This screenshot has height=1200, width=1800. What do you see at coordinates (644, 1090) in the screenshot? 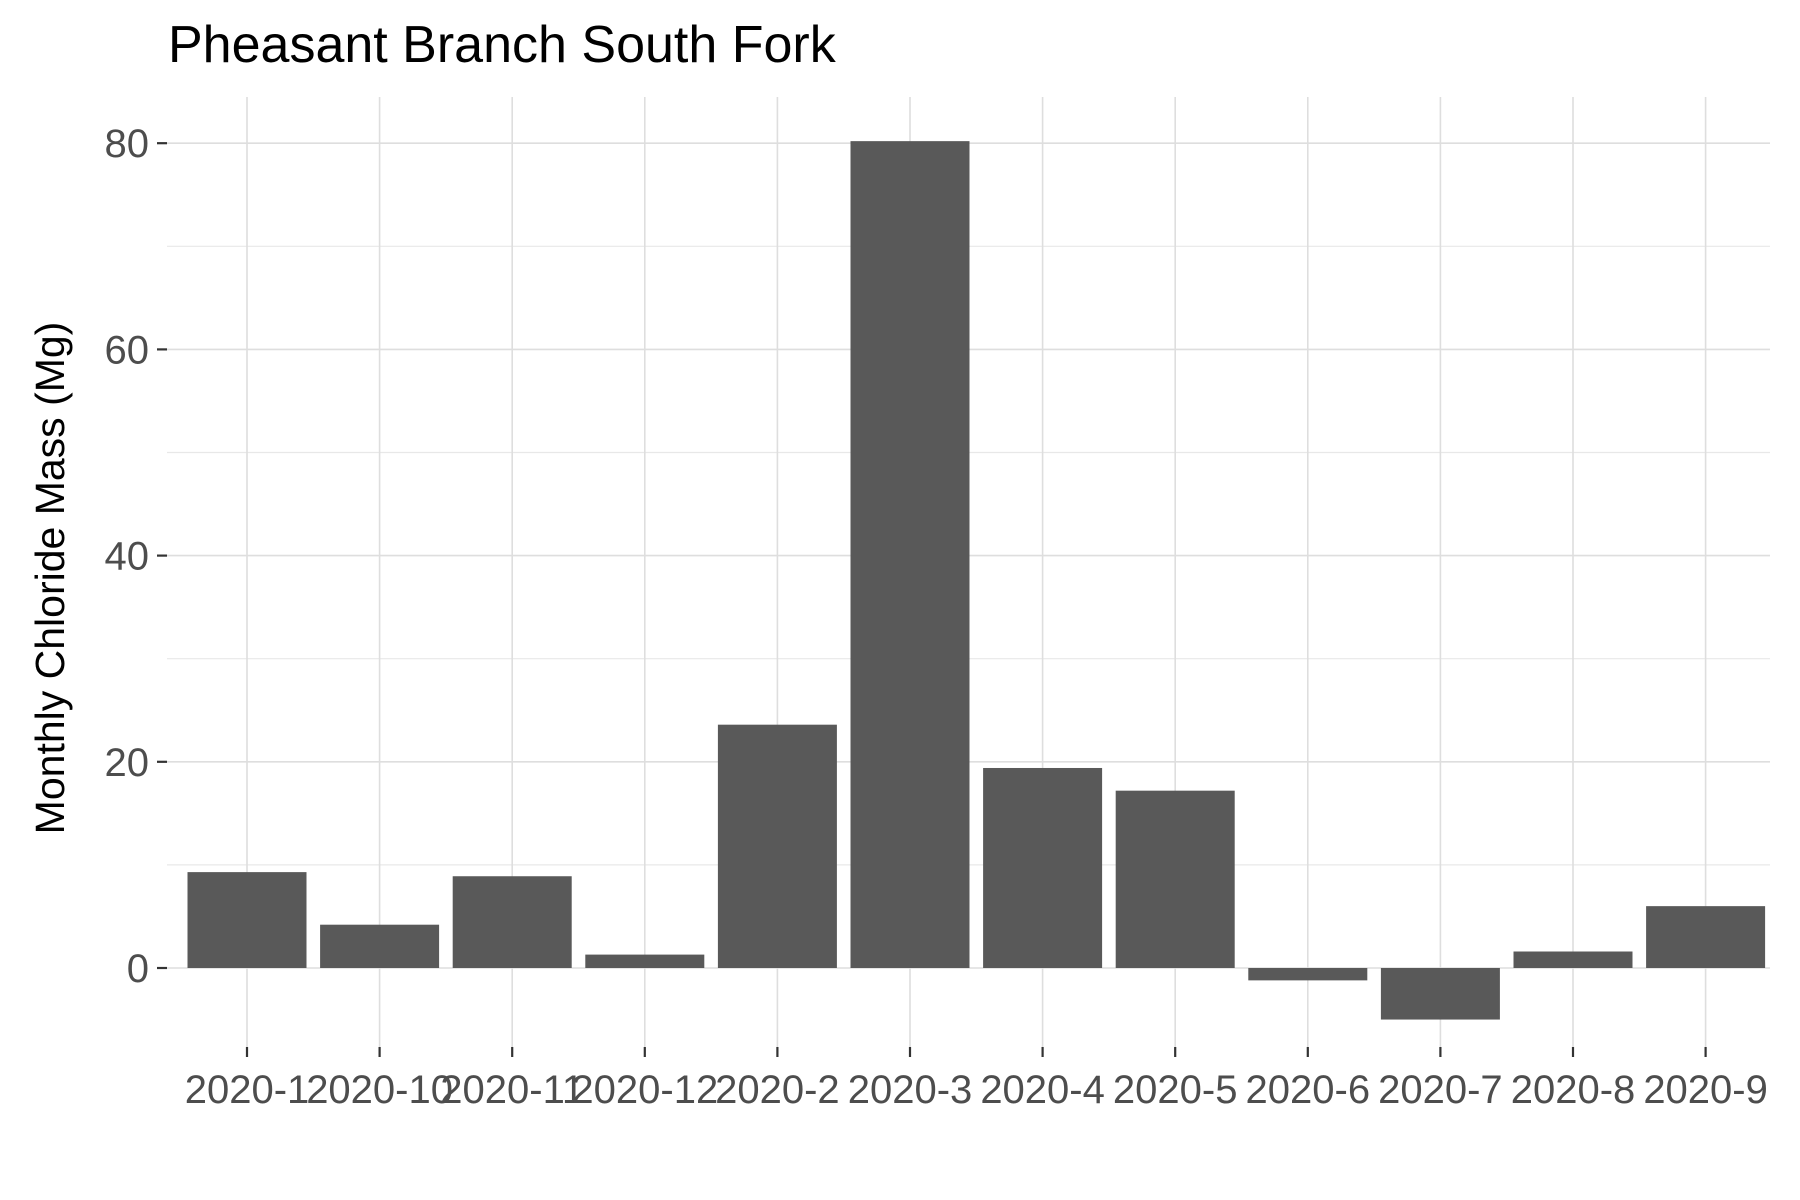
I see `x-tick-label: 2020-12` at bounding box center [644, 1090].